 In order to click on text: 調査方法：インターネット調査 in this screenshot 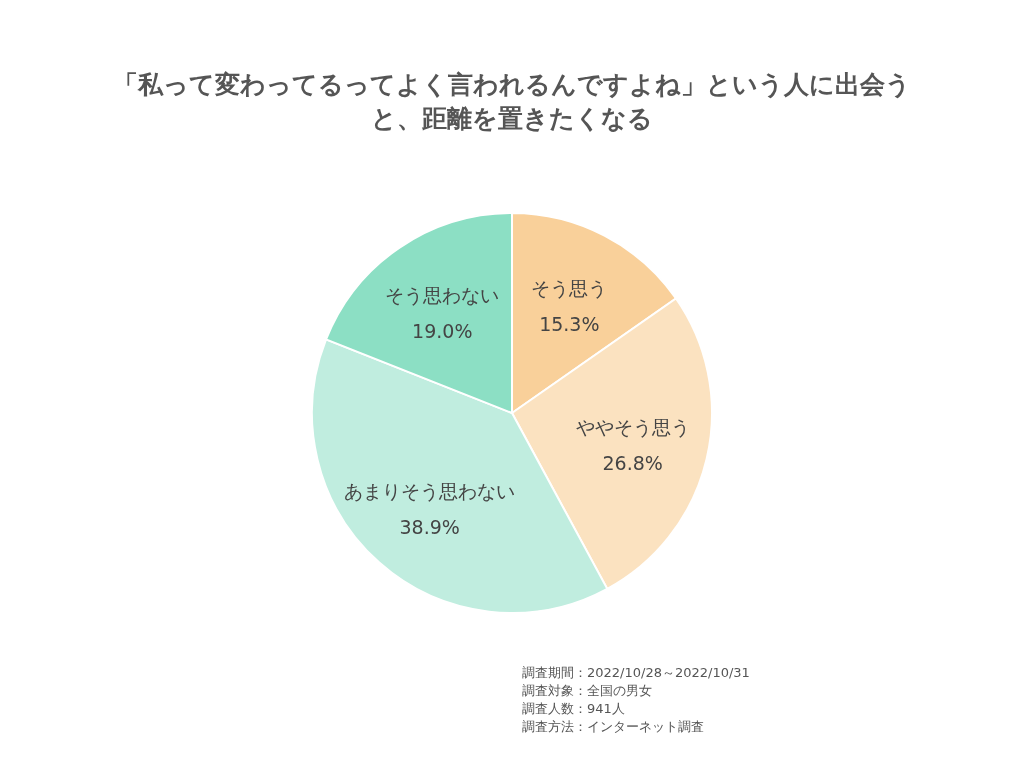, I will do `click(613, 727)`.